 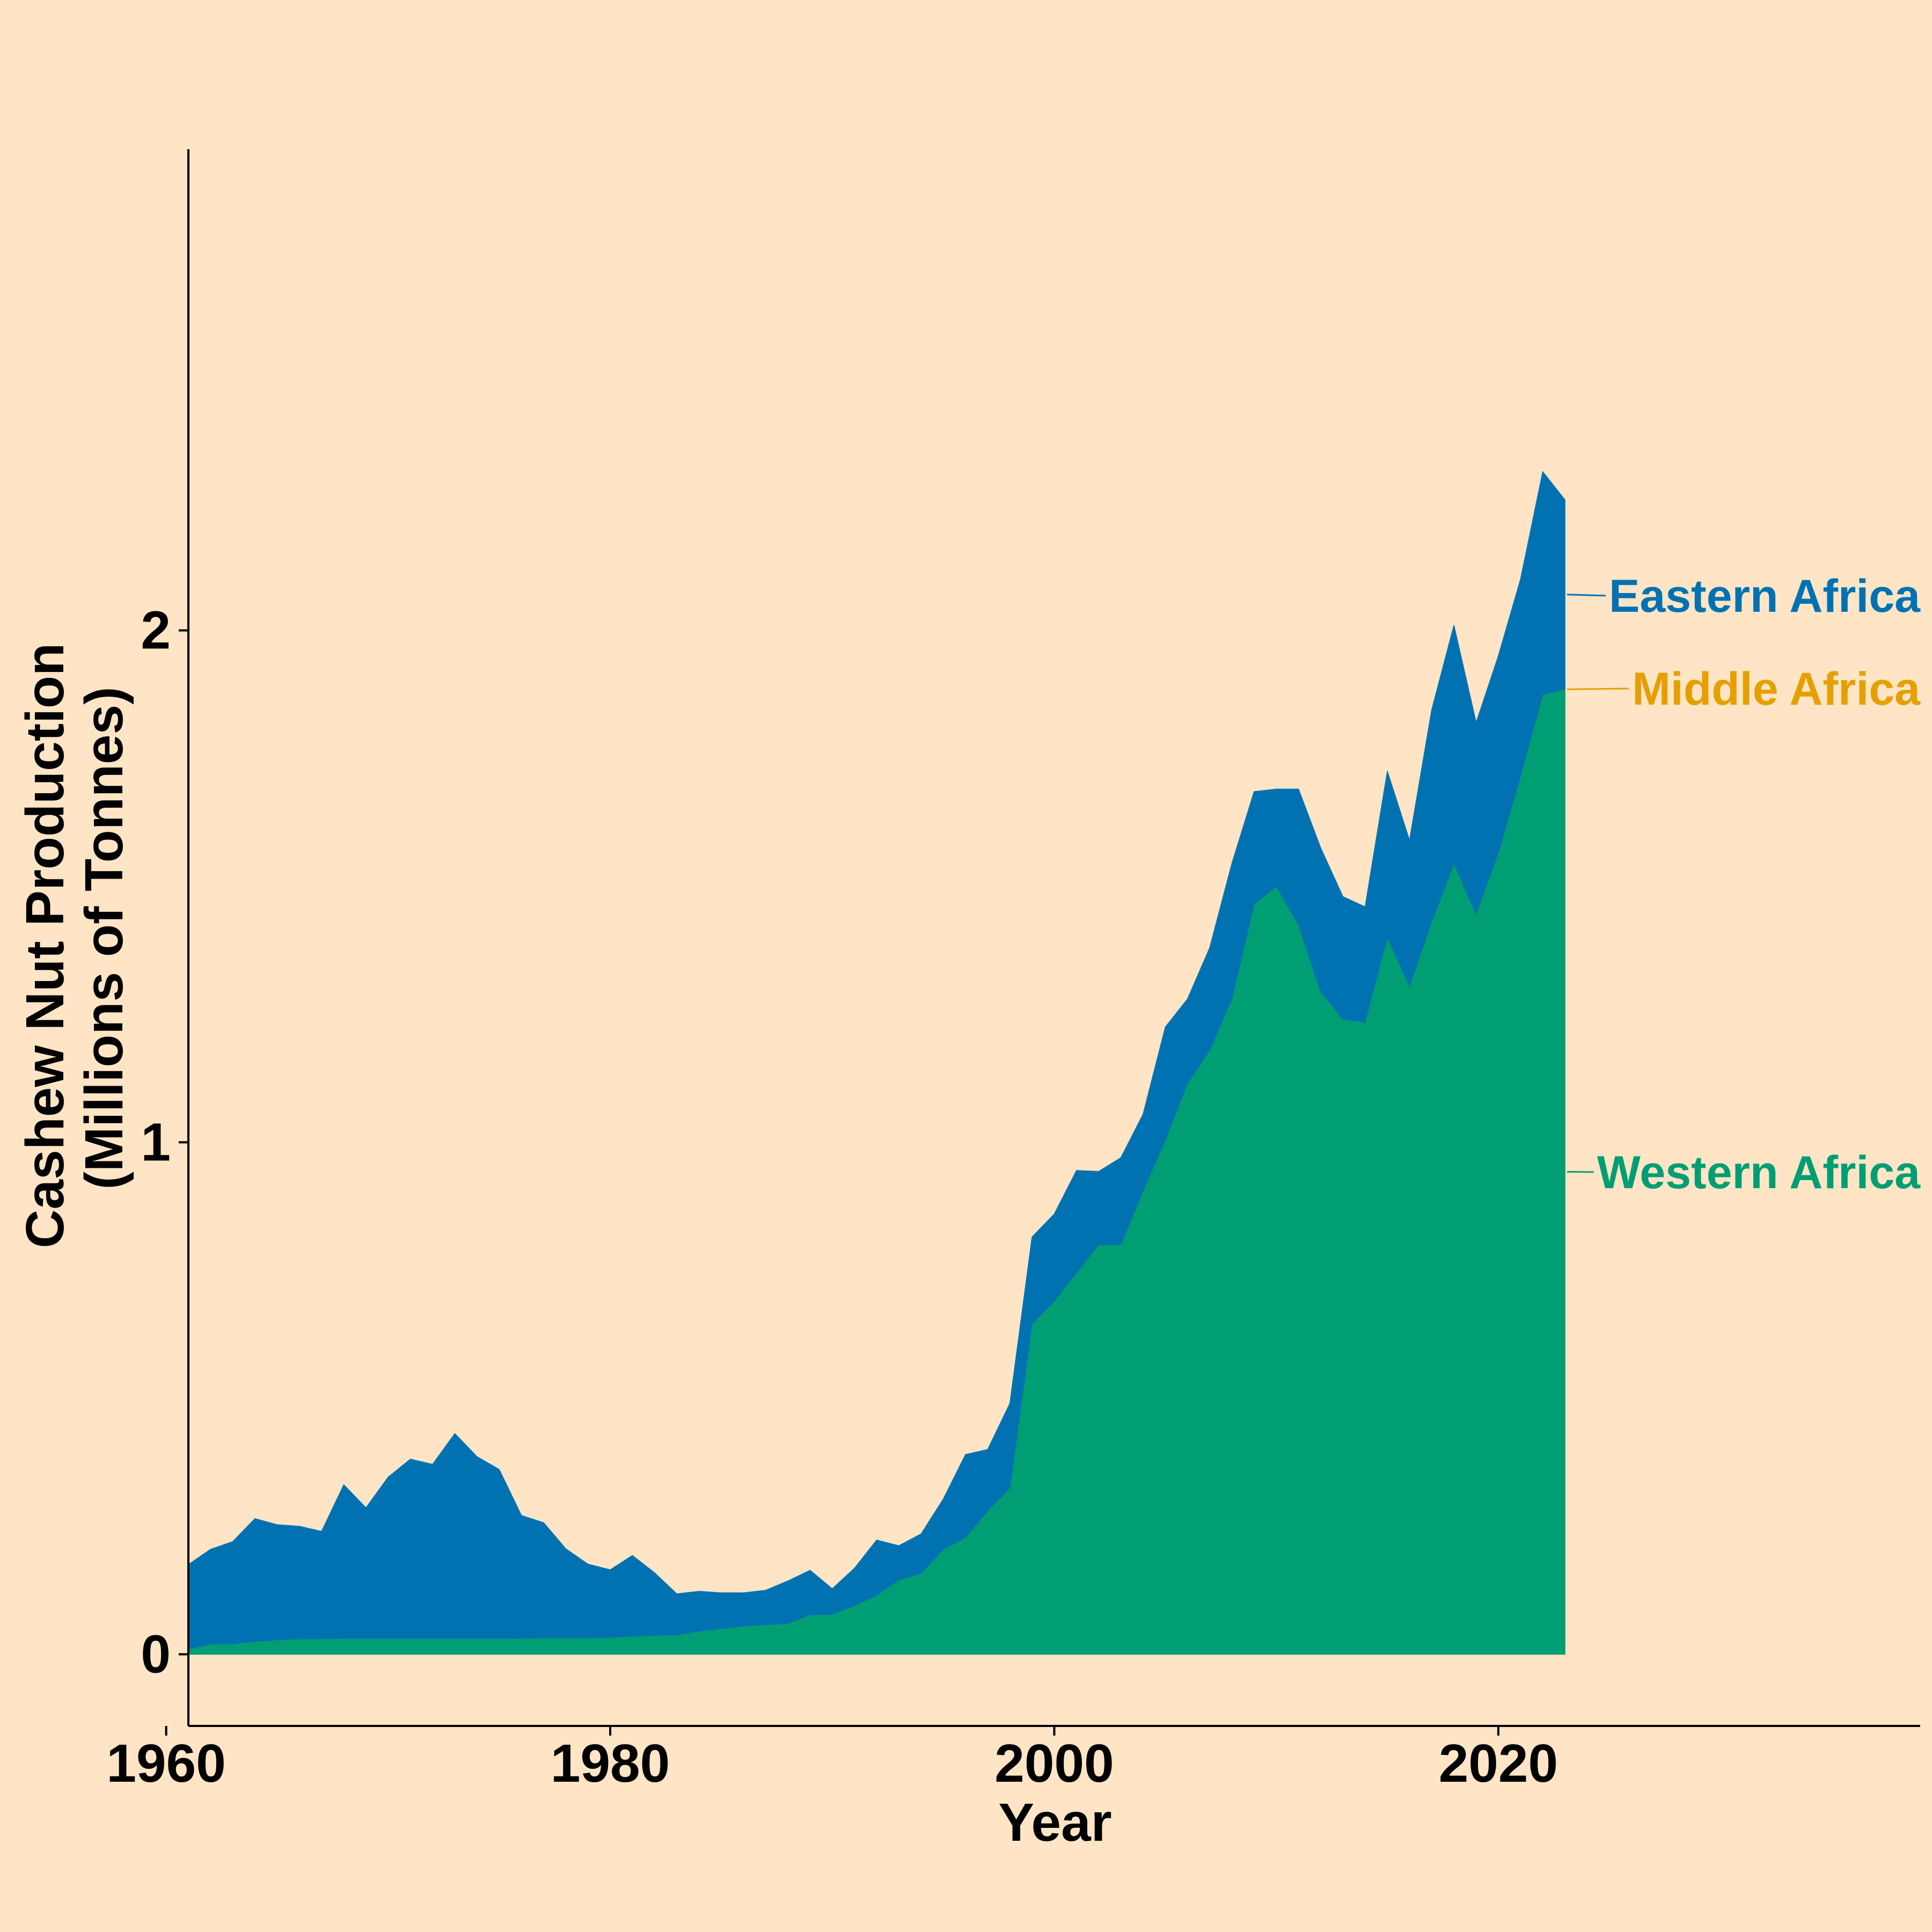 I want to click on y-axis-ticks: 0 1 2, so click(x=164, y=1142).